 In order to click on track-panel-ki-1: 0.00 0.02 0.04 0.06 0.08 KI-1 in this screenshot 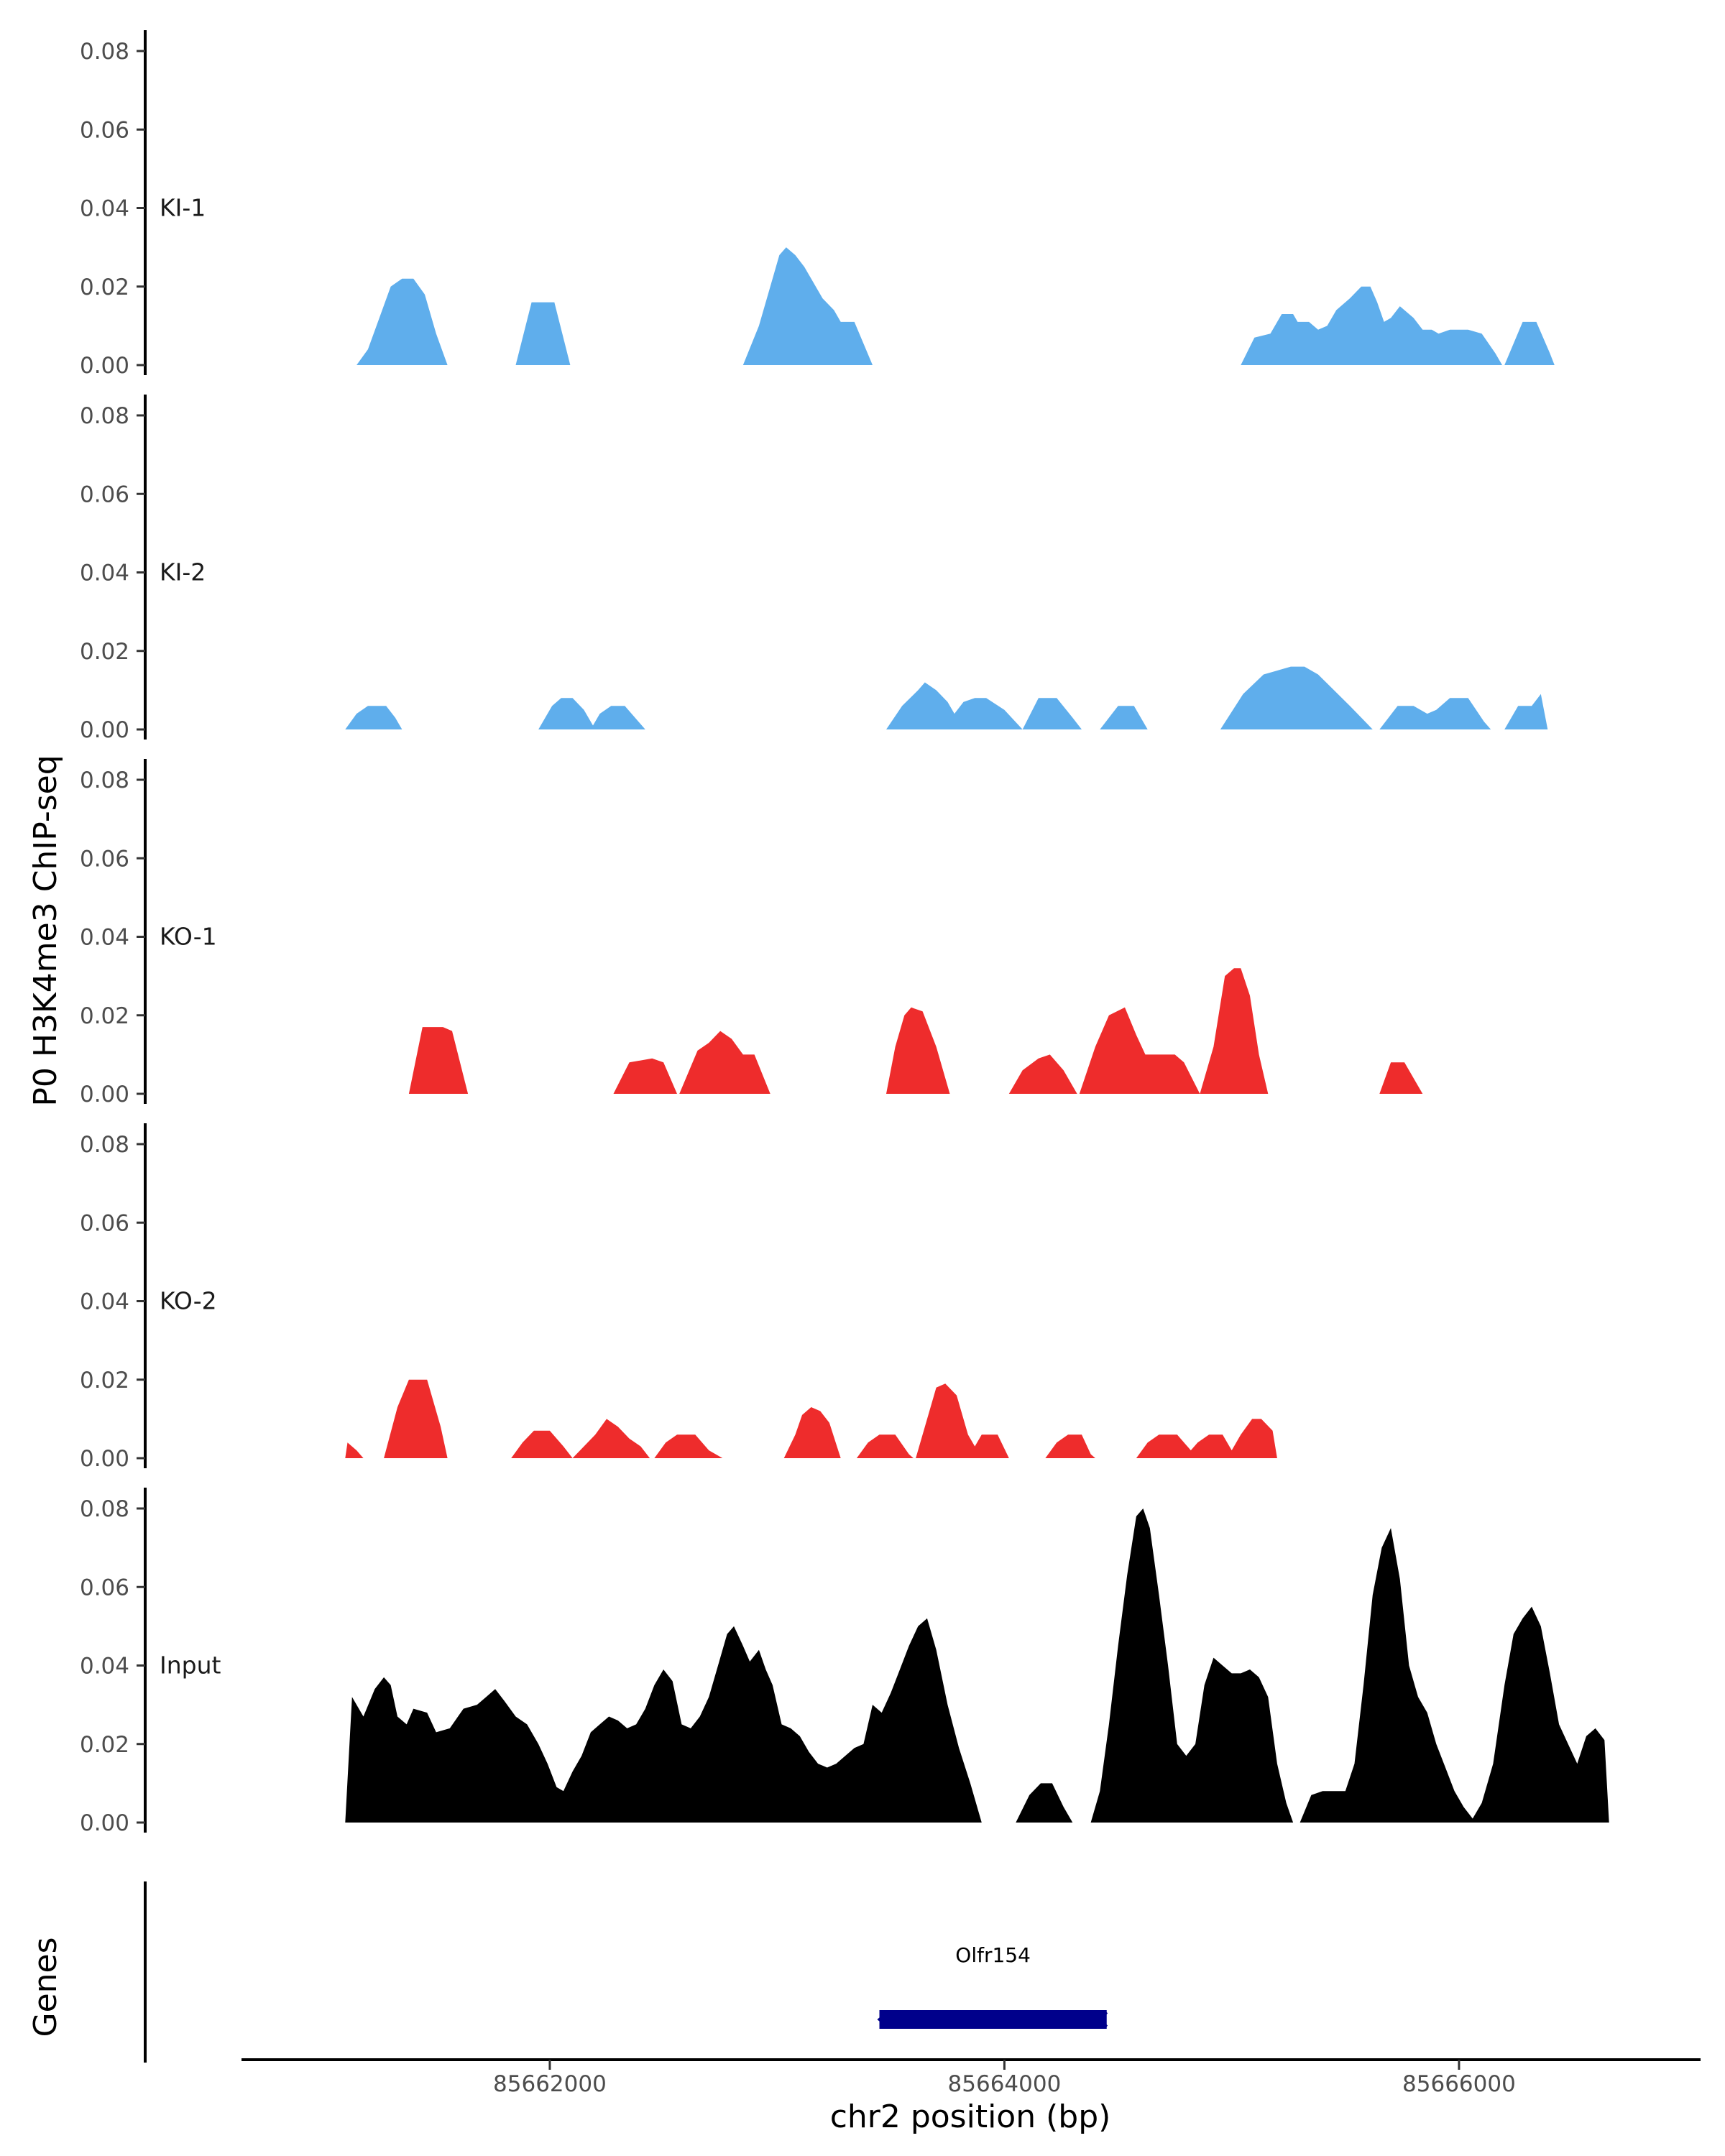, I will do `click(817, 204)`.